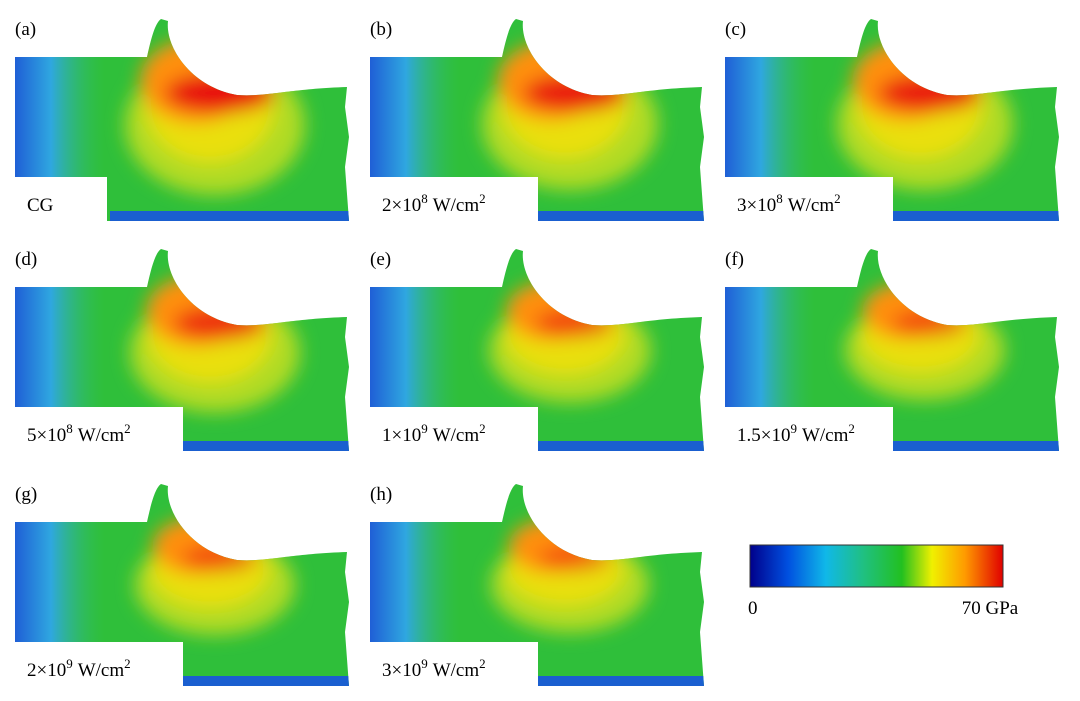 This screenshot has width=1080, height=701. I want to click on panel: (c) 3×108 W/cm2, so click(892, 123).